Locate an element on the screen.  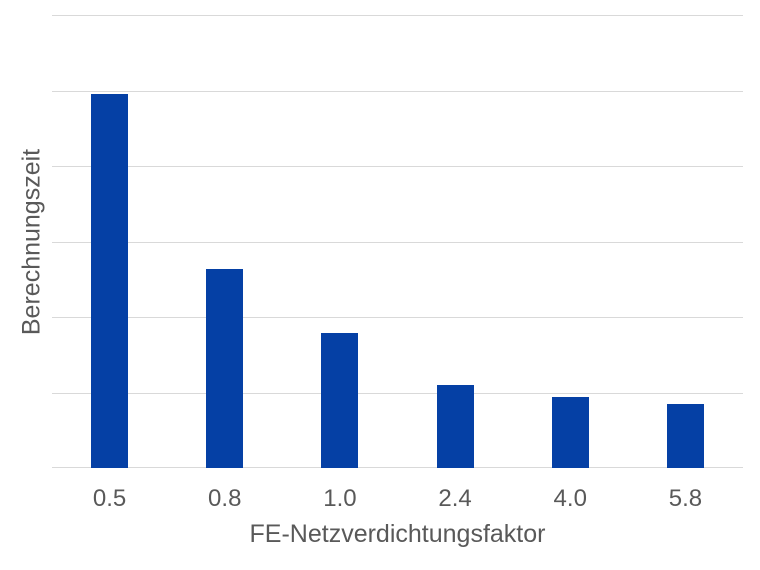
bar-0.8 is located at coordinates (225, 368).